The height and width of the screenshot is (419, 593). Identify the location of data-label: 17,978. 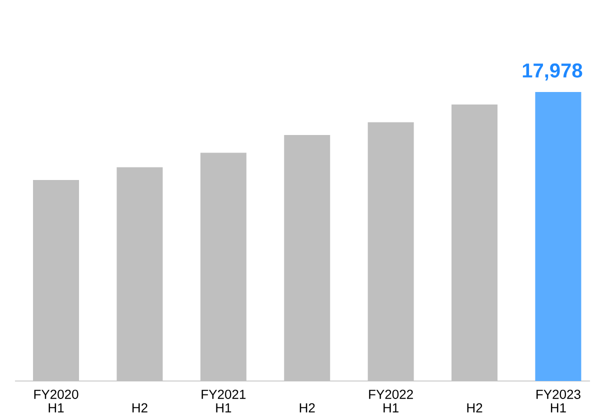
(552, 71).